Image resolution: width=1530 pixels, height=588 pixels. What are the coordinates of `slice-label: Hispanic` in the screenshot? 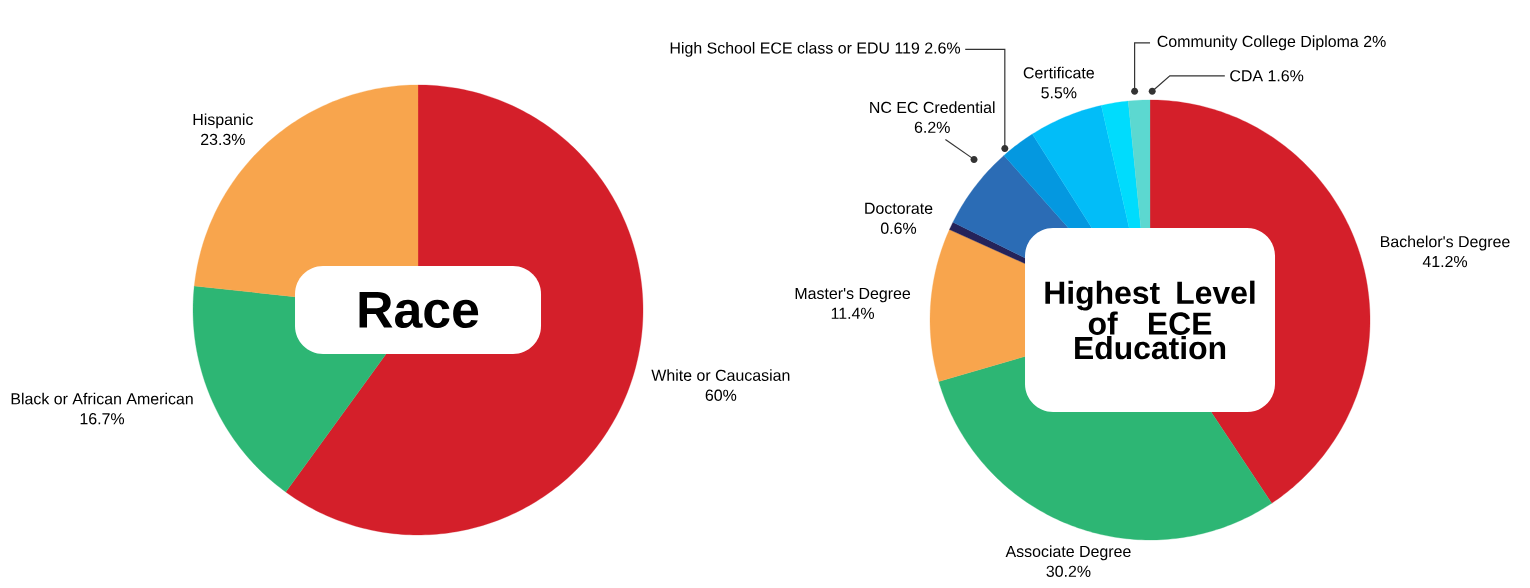 It's located at (223, 121).